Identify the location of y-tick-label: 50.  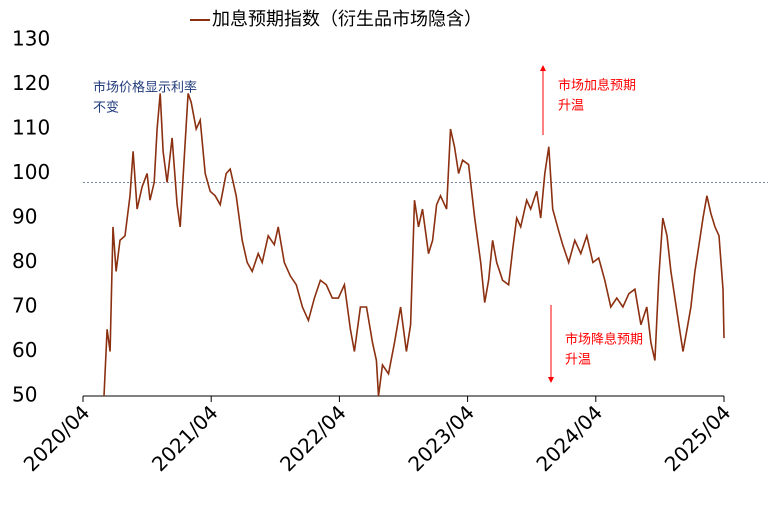
(24, 395).